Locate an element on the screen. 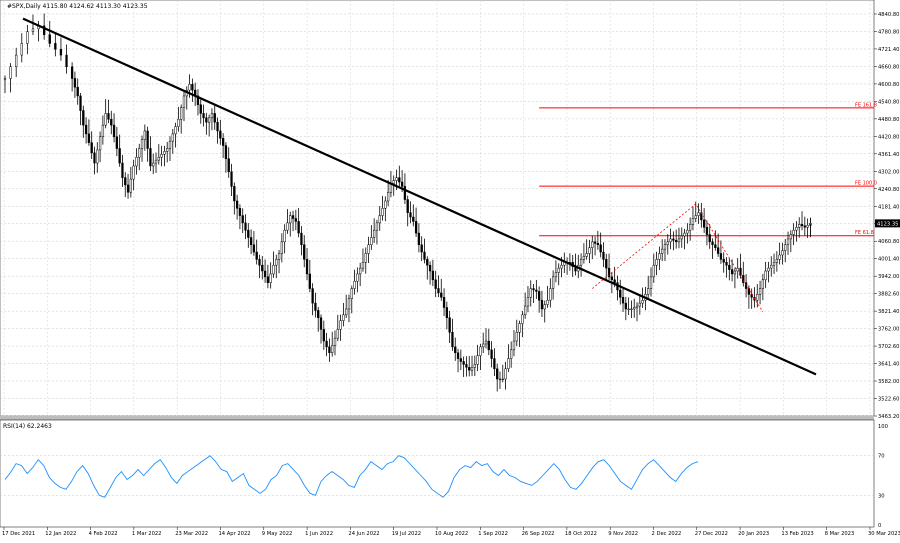  y-tick-label: 4240.80 is located at coordinates (888, 190).